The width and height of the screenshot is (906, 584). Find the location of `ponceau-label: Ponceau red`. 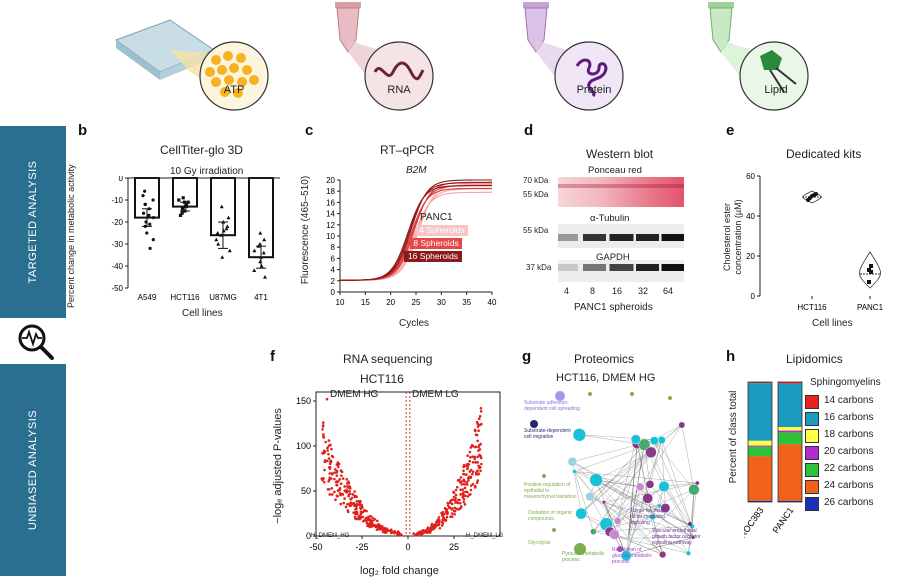

ponceau-label: Ponceau red is located at coordinates (615, 170).